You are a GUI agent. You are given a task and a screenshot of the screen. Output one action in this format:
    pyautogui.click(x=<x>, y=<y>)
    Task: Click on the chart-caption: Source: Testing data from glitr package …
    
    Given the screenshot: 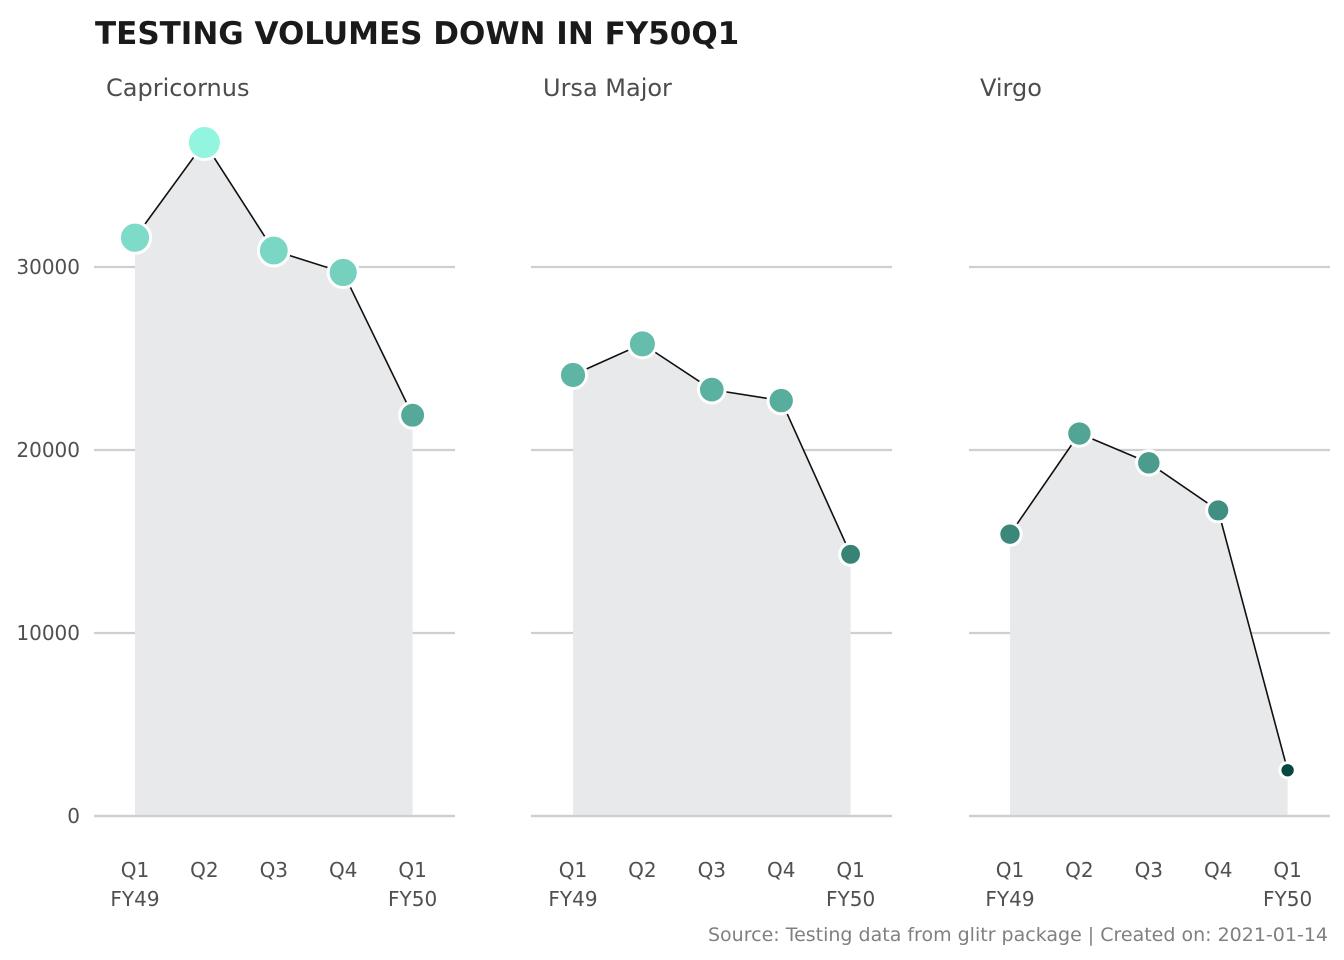 What is the action you would take?
    pyautogui.click(x=1018, y=935)
    